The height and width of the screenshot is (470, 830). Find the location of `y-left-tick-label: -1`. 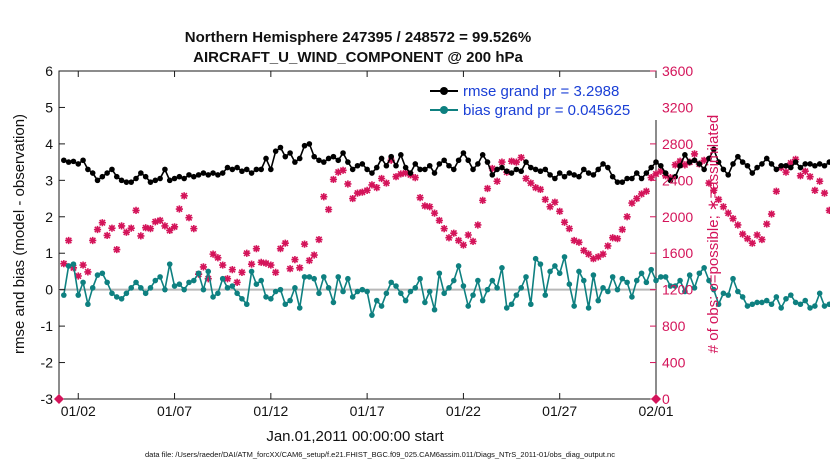

y-left-tick-label: -1 is located at coordinates (47, 326).